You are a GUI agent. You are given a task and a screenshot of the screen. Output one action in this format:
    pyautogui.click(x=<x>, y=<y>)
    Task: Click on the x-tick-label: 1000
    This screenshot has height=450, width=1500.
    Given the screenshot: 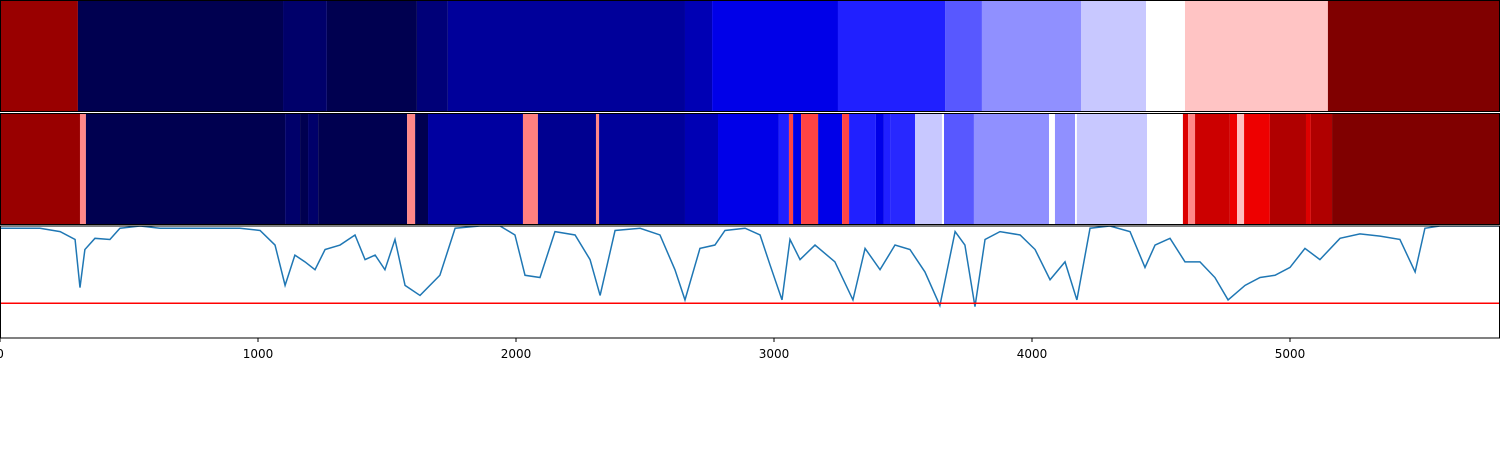 What is the action you would take?
    pyautogui.click(x=258, y=354)
    